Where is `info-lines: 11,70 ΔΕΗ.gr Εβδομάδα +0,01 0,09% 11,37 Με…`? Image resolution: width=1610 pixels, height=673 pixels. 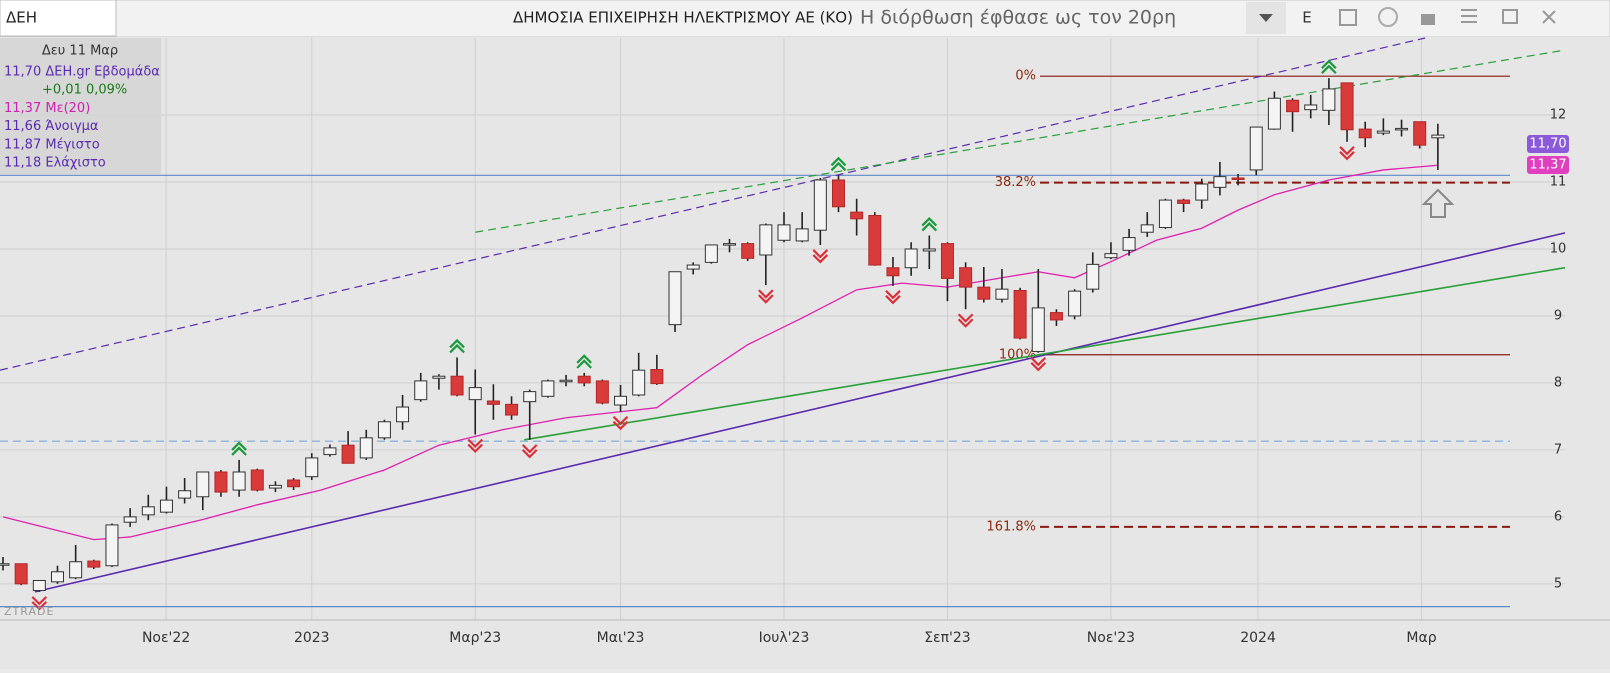 info-lines: 11,70 ΔΕΗ.gr Εβδομάδα +0,01 0,09% 11,37 Με… is located at coordinates (82, 118).